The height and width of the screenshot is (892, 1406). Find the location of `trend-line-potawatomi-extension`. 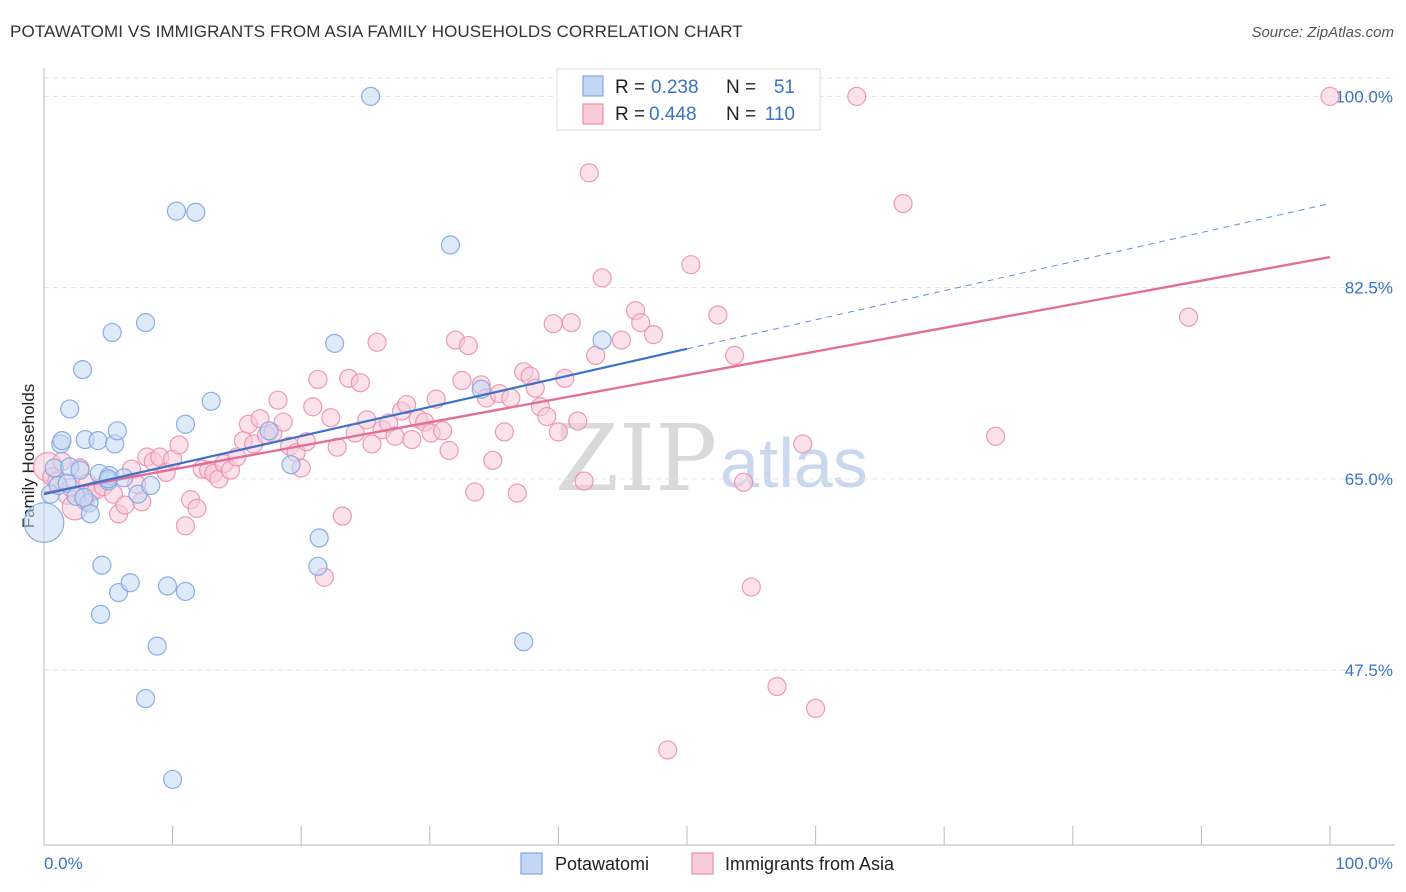

trend-line-potawatomi-extension is located at coordinates (1008, 276).